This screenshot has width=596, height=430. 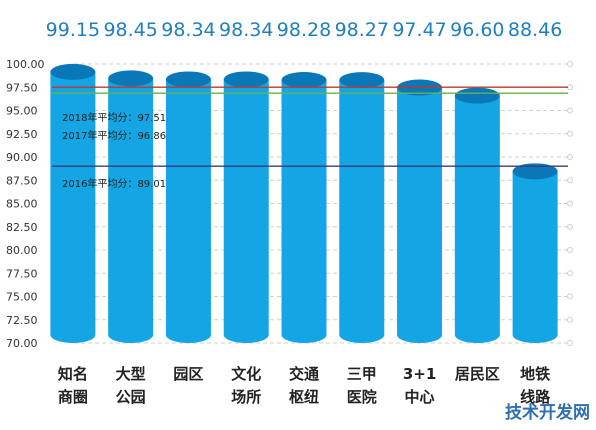 I want to click on category-label: 文化, so click(x=246, y=374).